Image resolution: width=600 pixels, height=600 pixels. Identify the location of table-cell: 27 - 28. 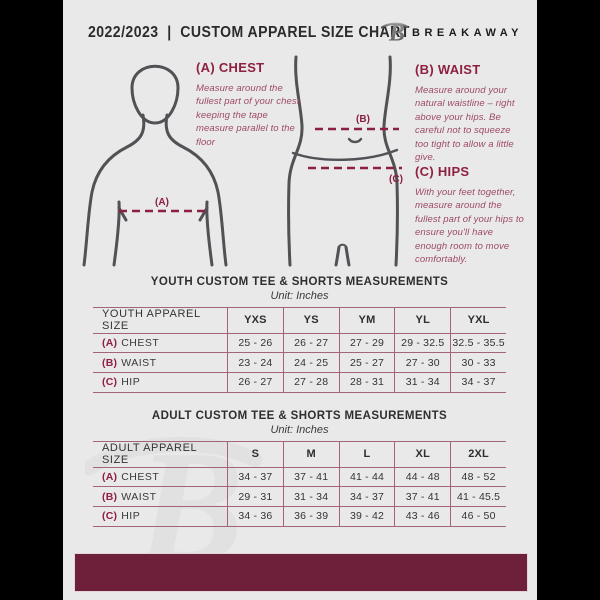
(310, 382).